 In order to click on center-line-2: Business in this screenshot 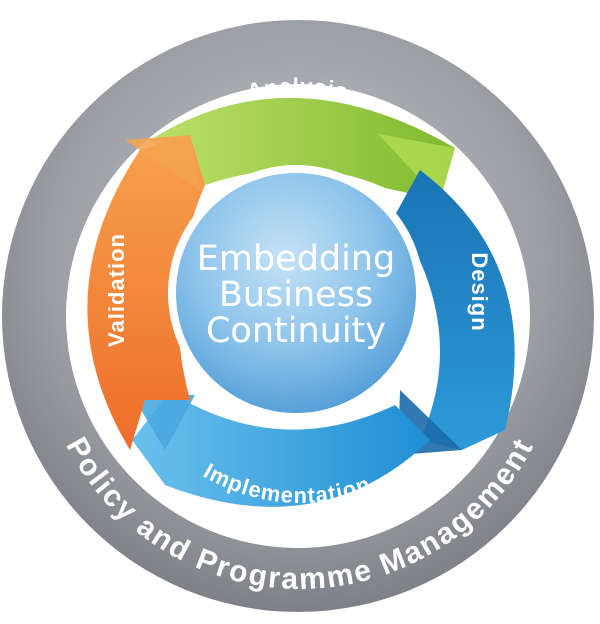, I will do `click(296, 295)`.